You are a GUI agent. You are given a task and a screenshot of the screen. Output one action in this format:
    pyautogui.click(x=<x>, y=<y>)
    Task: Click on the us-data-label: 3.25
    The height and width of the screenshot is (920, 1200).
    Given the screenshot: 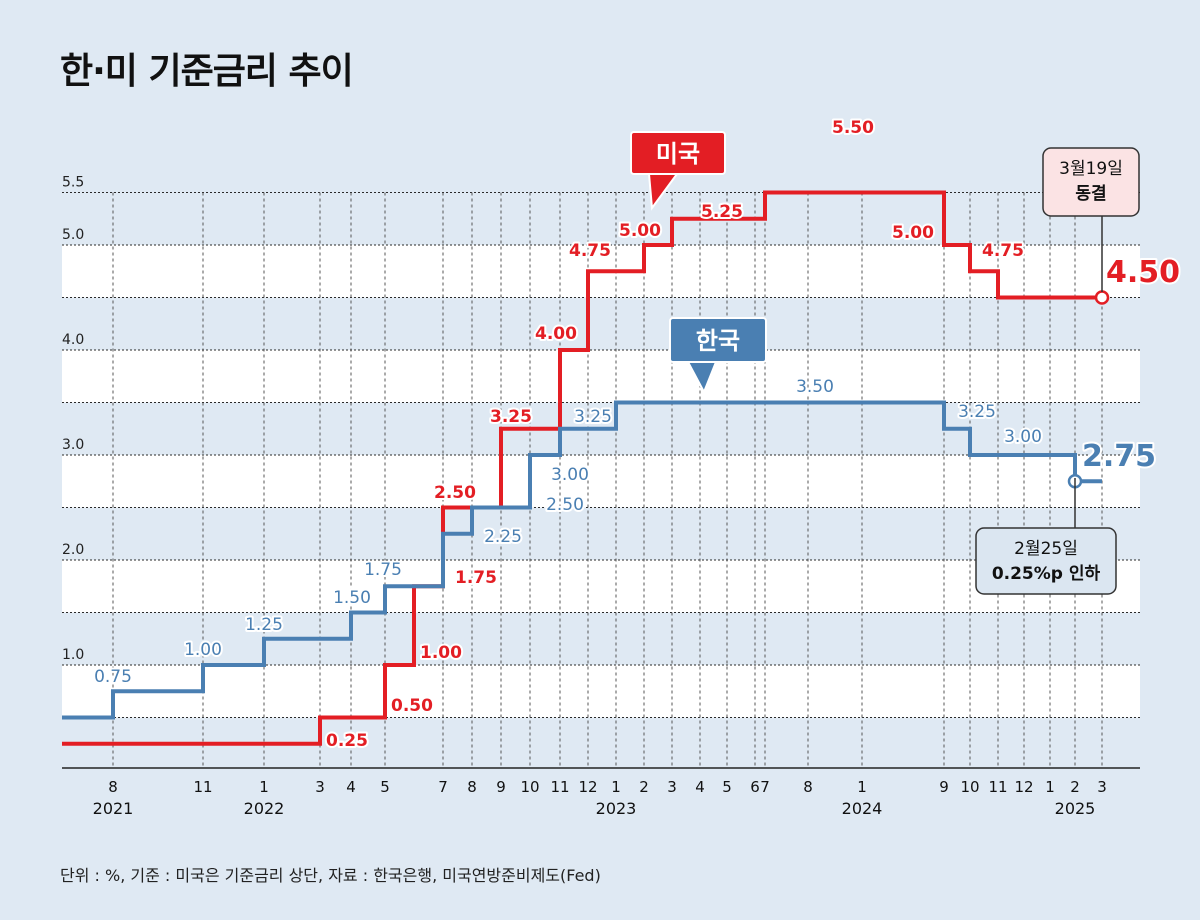 What is the action you would take?
    pyautogui.click(x=511, y=417)
    